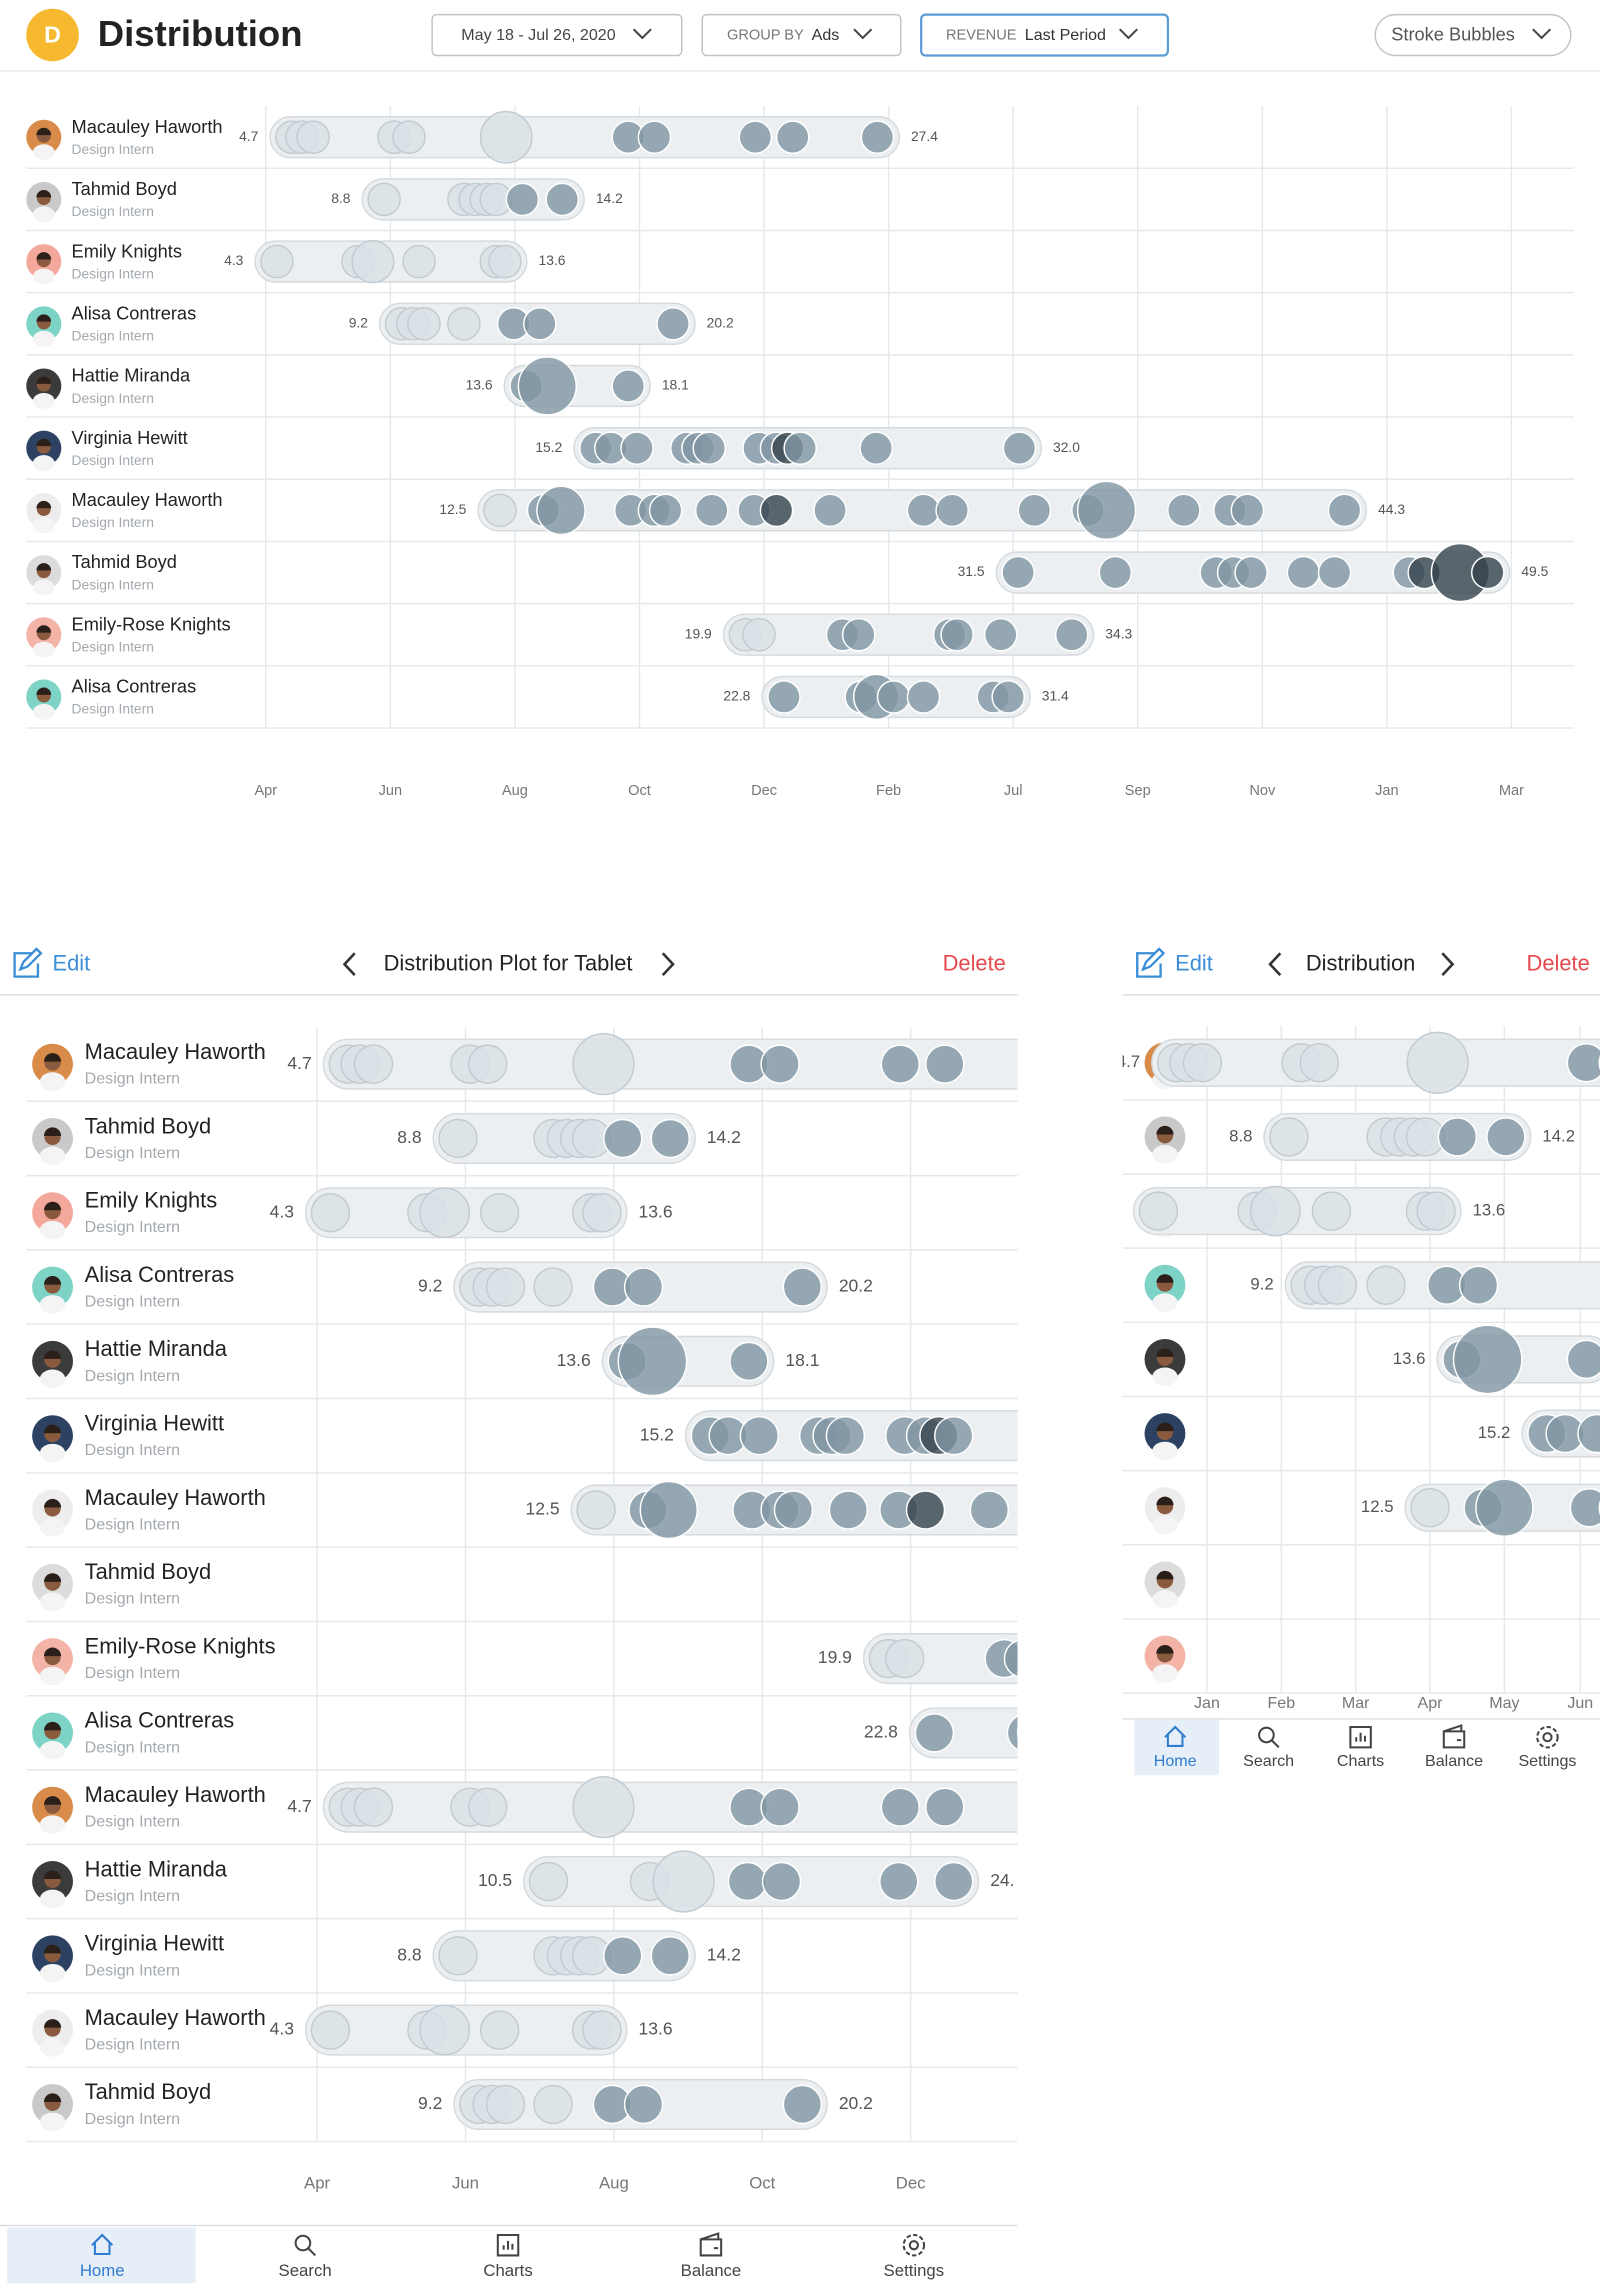 This screenshot has height=2289, width=1600. Describe the element at coordinates (282, 2029) in the screenshot. I see `min-label: 4.3` at that location.